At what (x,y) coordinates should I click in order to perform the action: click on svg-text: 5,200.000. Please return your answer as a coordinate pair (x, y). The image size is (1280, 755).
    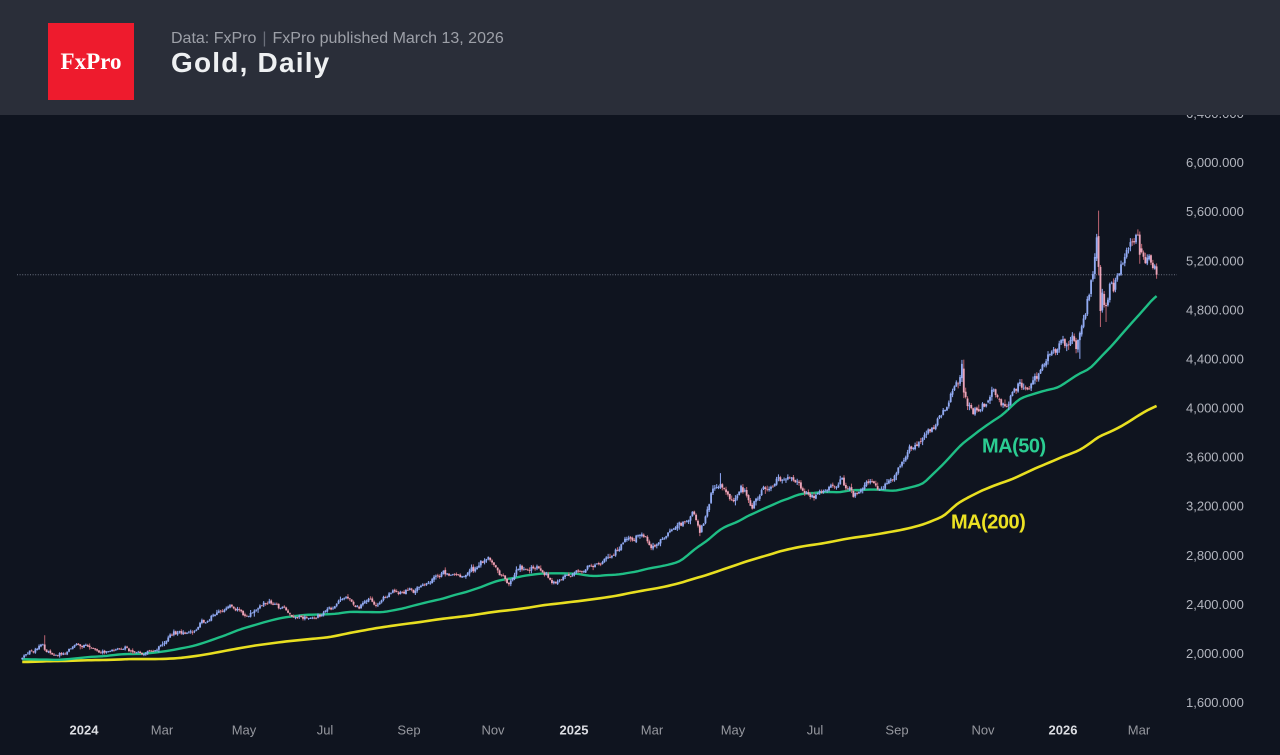
    Looking at the image, I should click on (1215, 260).